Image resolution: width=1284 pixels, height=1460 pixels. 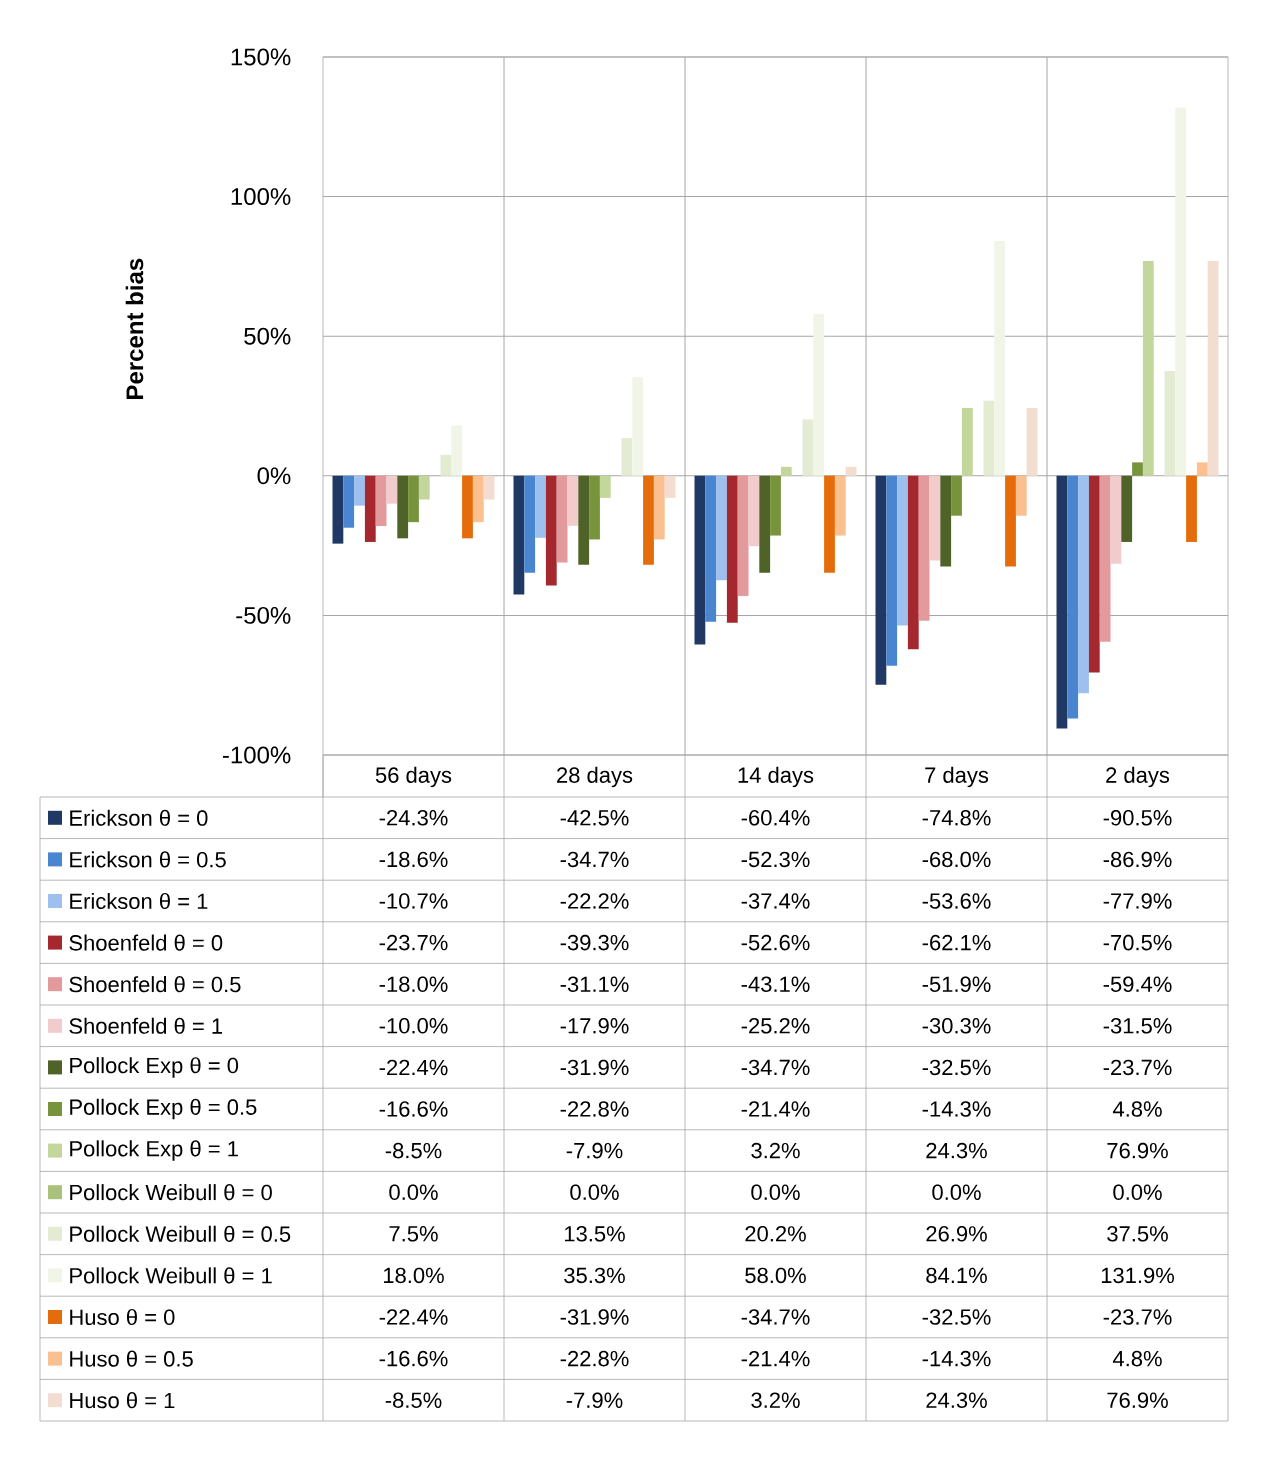 I want to click on data-label: -32.5%, so click(x=956, y=1317).